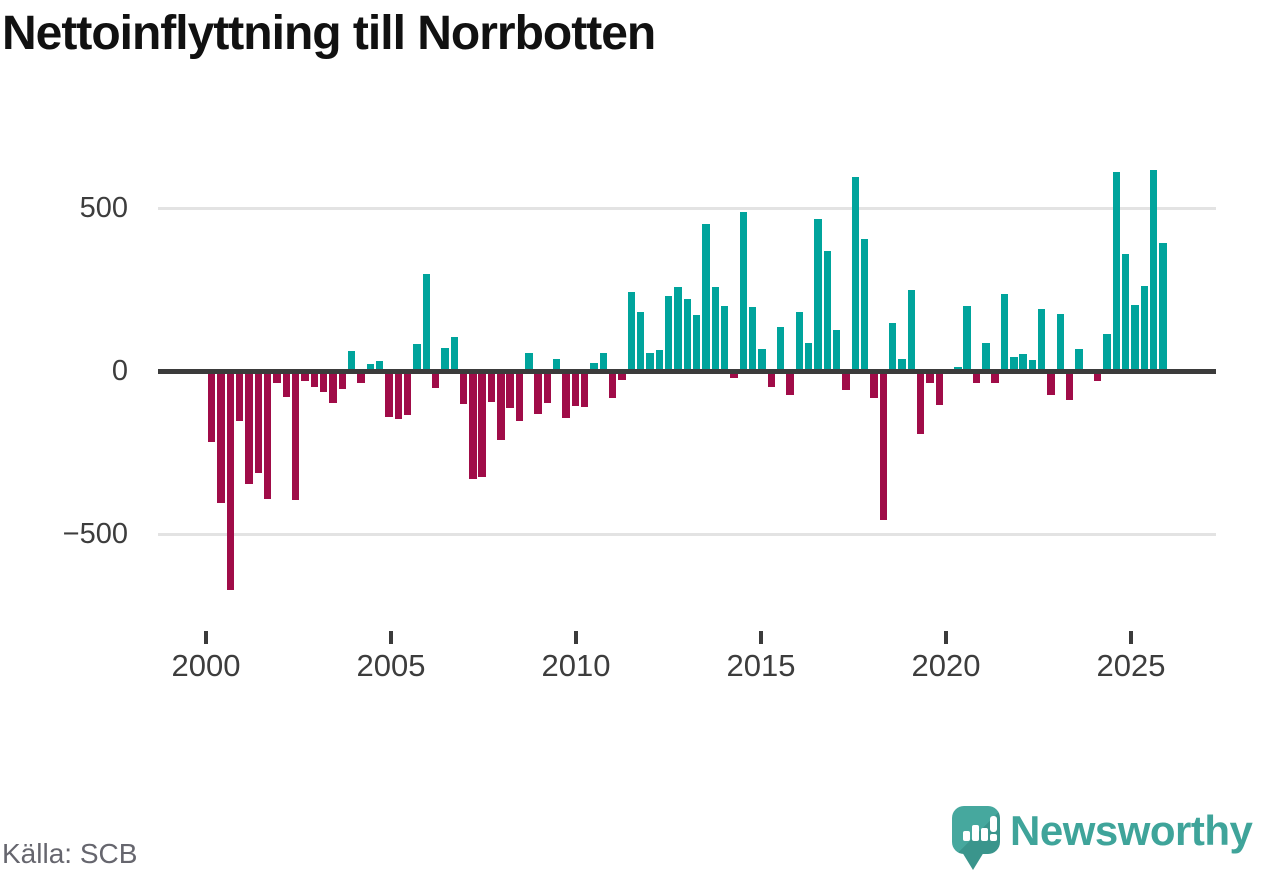 The height and width of the screenshot is (879, 1262). I want to click on source-note: Källa: SCB, so click(70, 853).